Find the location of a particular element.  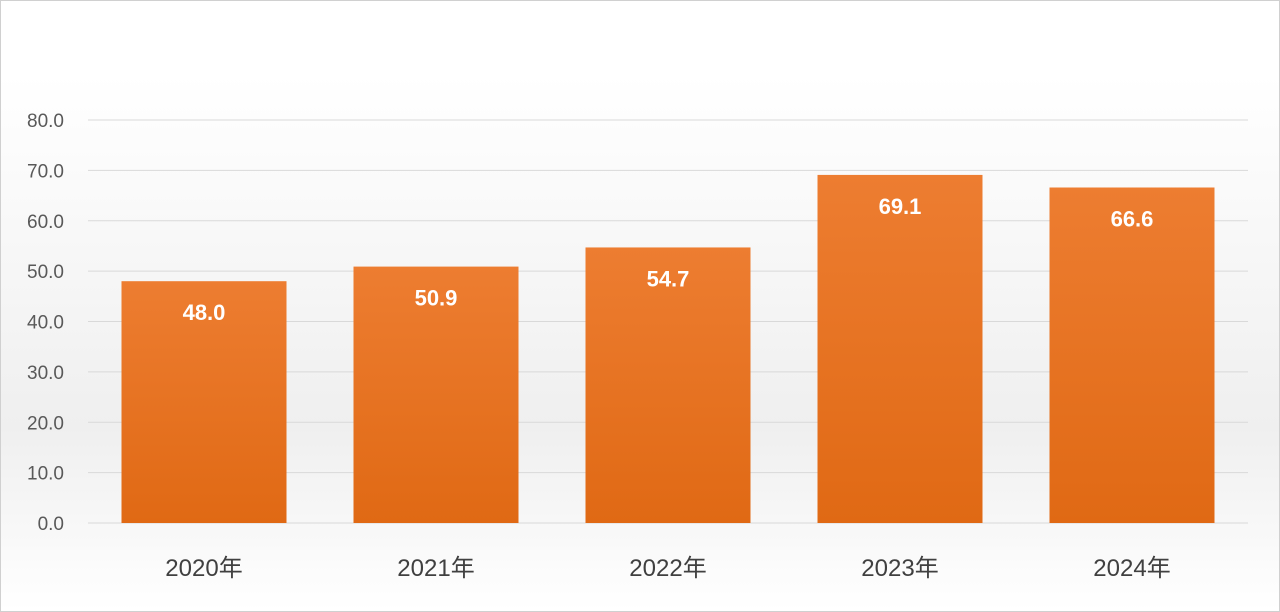

data-label: 50.9 is located at coordinates (436, 298).